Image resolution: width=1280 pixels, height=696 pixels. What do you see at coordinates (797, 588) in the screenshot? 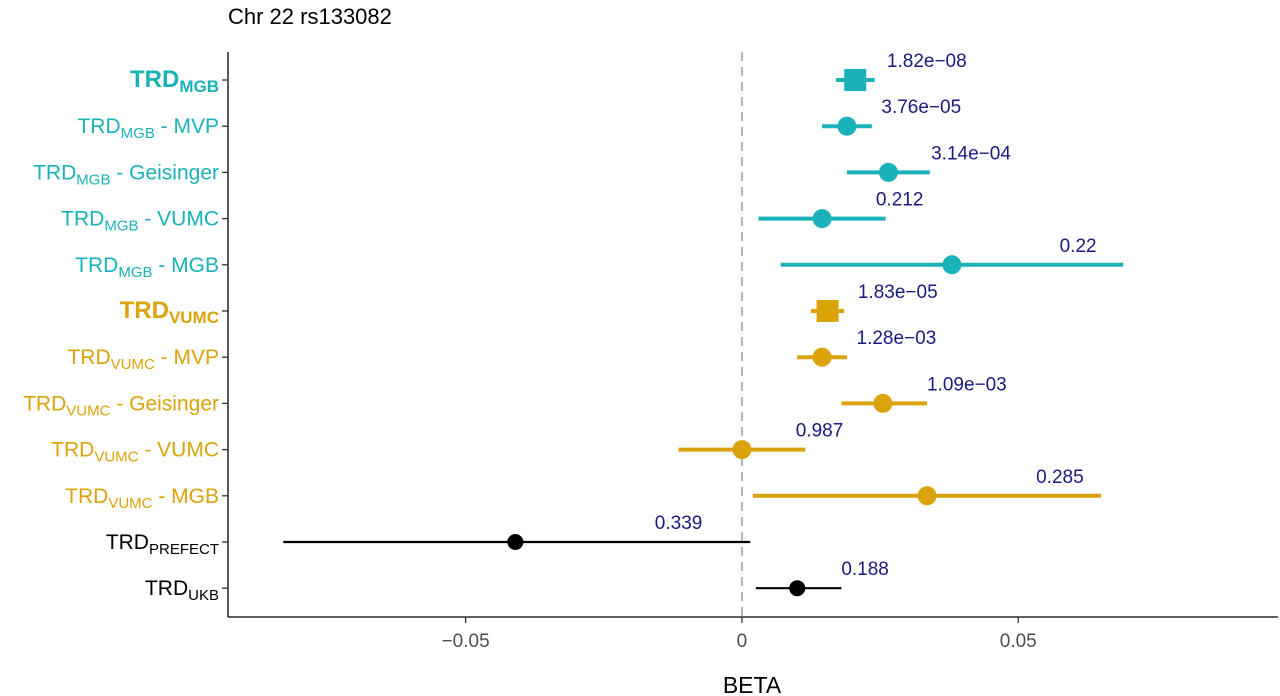
I see `estimate-trd-ukb` at bounding box center [797, 588].